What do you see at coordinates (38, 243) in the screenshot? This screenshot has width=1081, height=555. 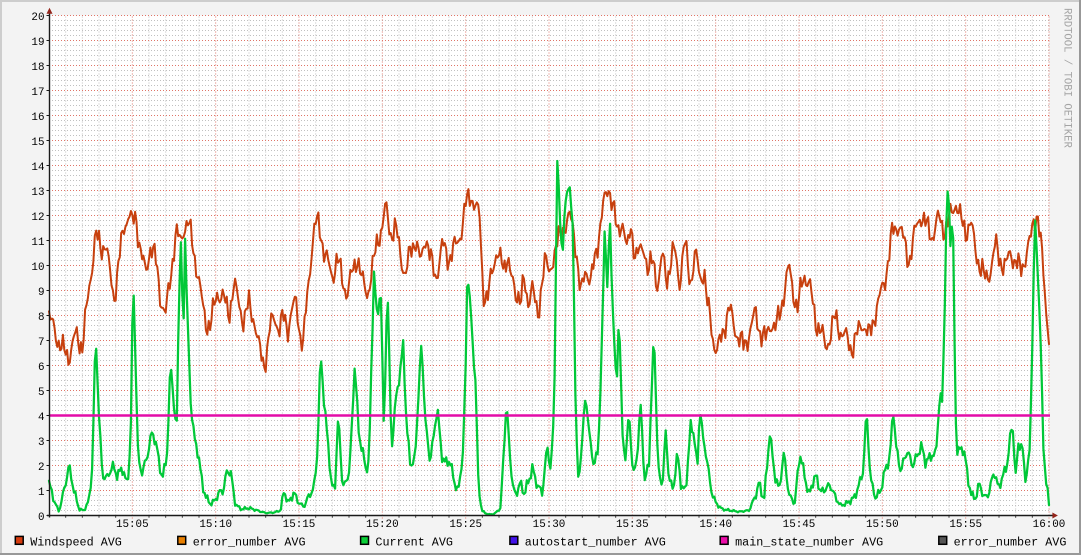 I see `svg-text: 11` at bounding box center [38, 243].